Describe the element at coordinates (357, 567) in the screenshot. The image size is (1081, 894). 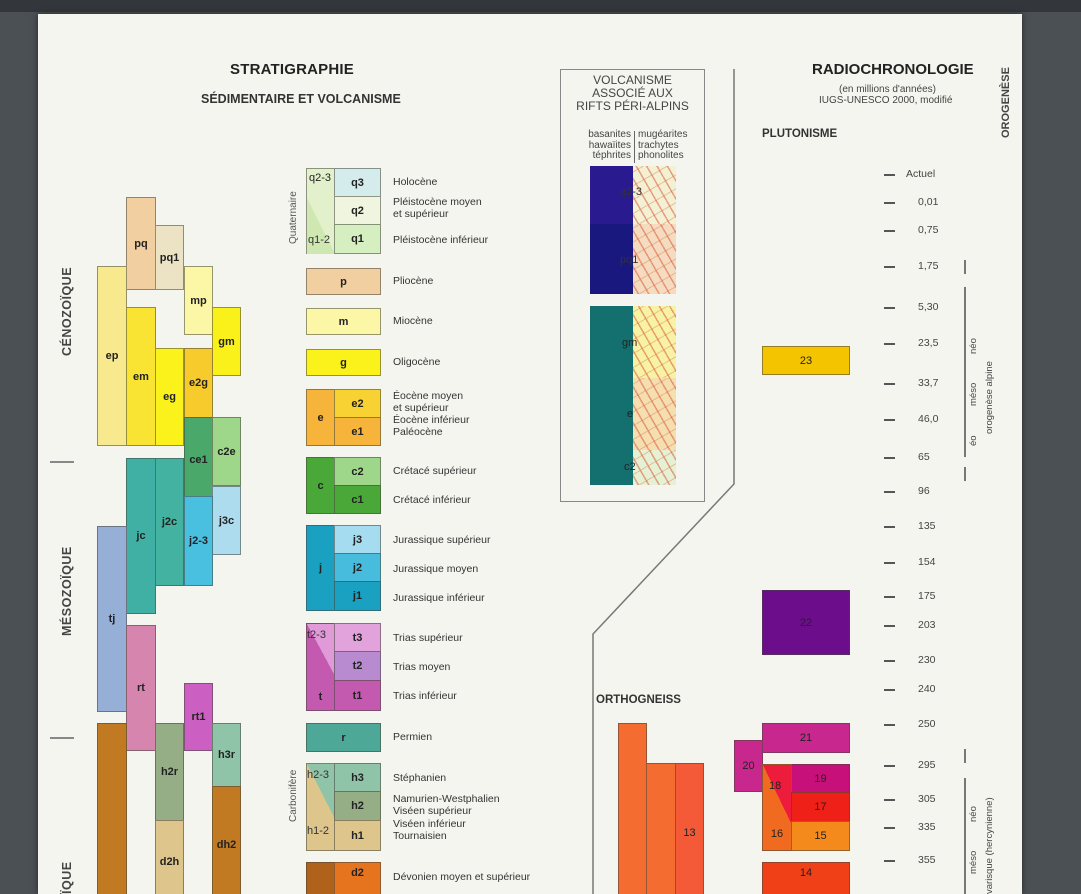
I see `legend-j2: j2` at that location.